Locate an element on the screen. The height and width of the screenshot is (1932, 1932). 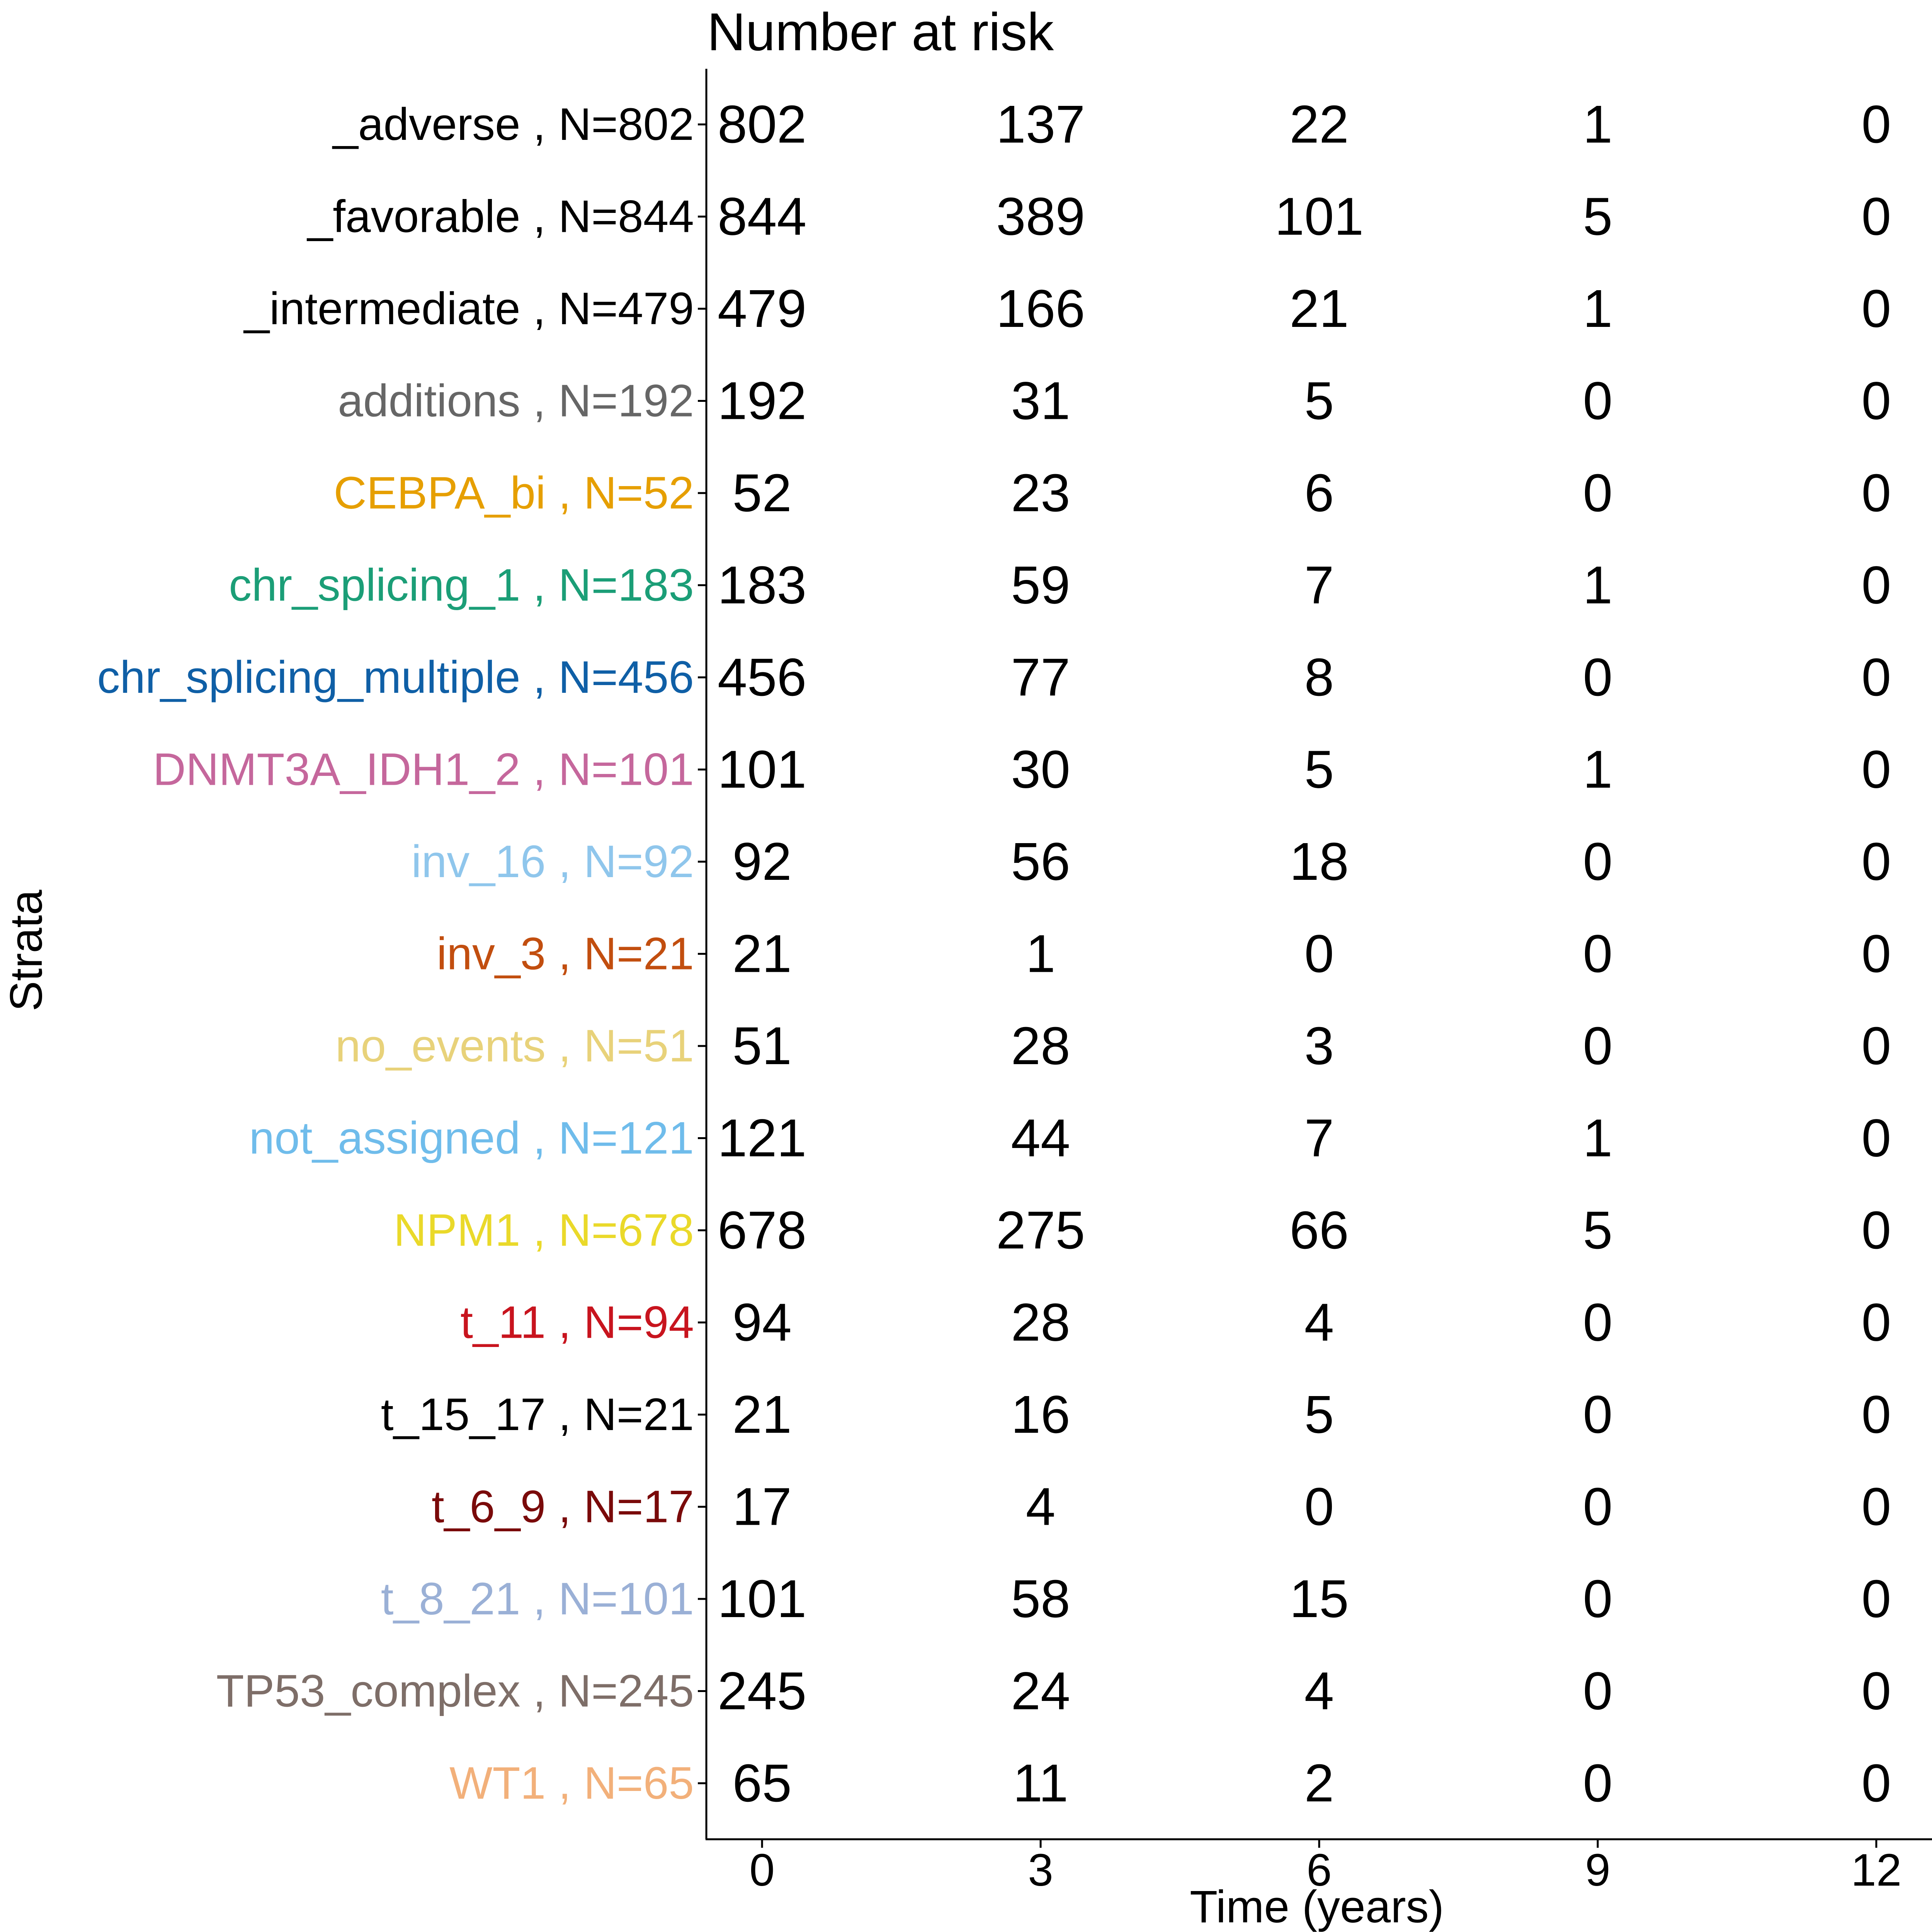
risk-cell: 183 is located at coordinates (762, 585).